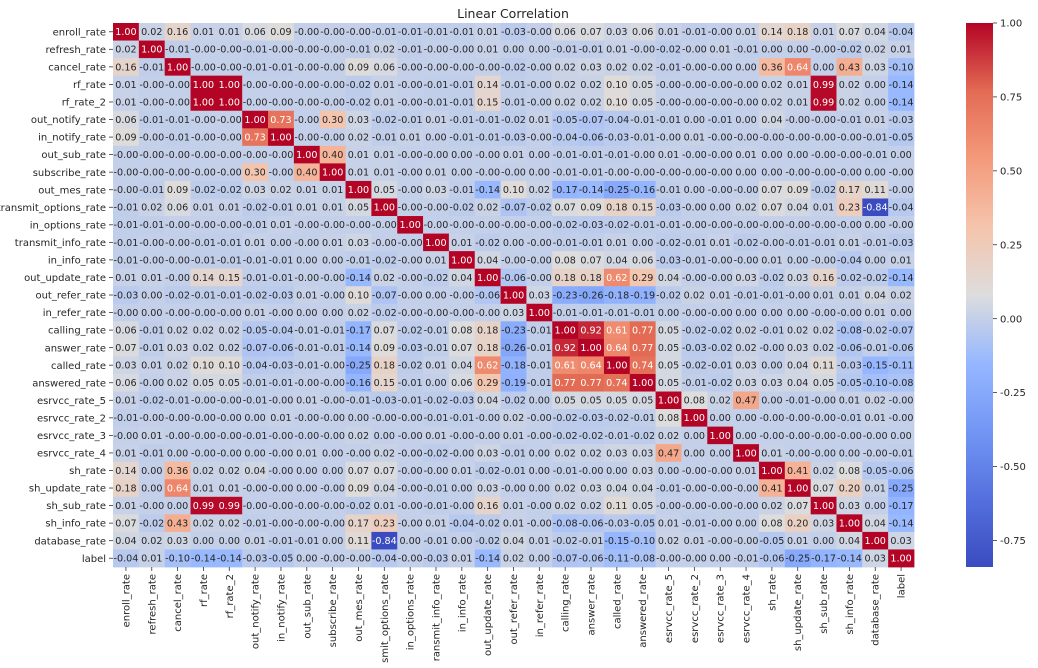  What do you see at coordinates (590, 331) in the screenshot?
I see `cell-value-label: 0.92` at bounding box center [590, 331].